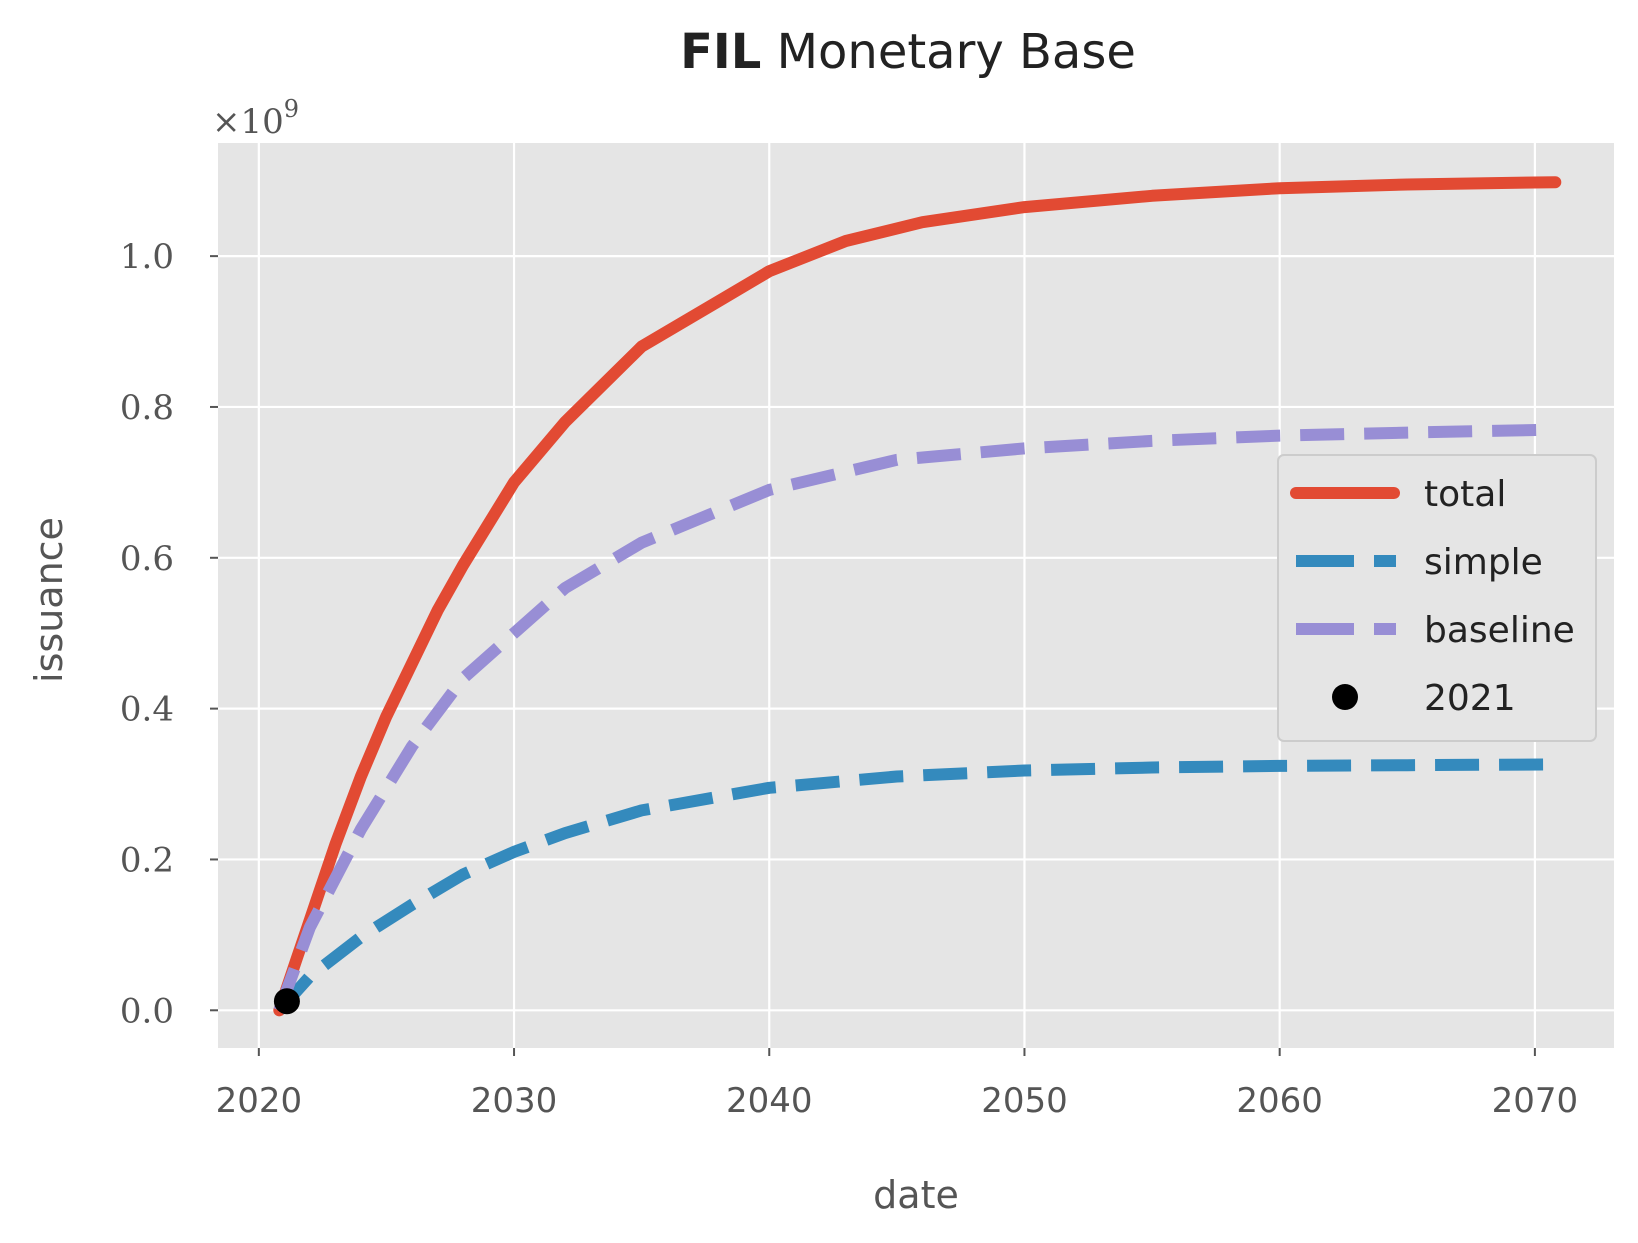  Describe the element at coordinates (897, 1084) in the screenshot. I see `x-tick-labels: 2020 2030 2040 2050 2060 2070` at that location.